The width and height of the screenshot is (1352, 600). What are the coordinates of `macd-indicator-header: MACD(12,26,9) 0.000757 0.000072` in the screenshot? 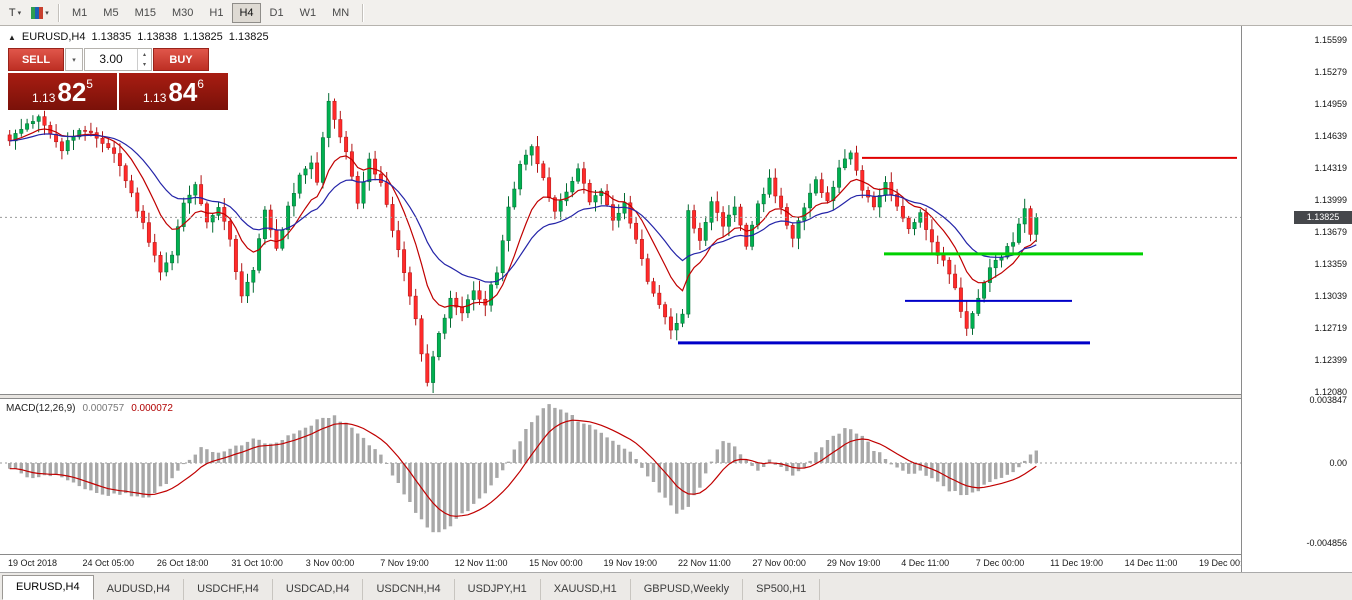 It's located at (89, 408).